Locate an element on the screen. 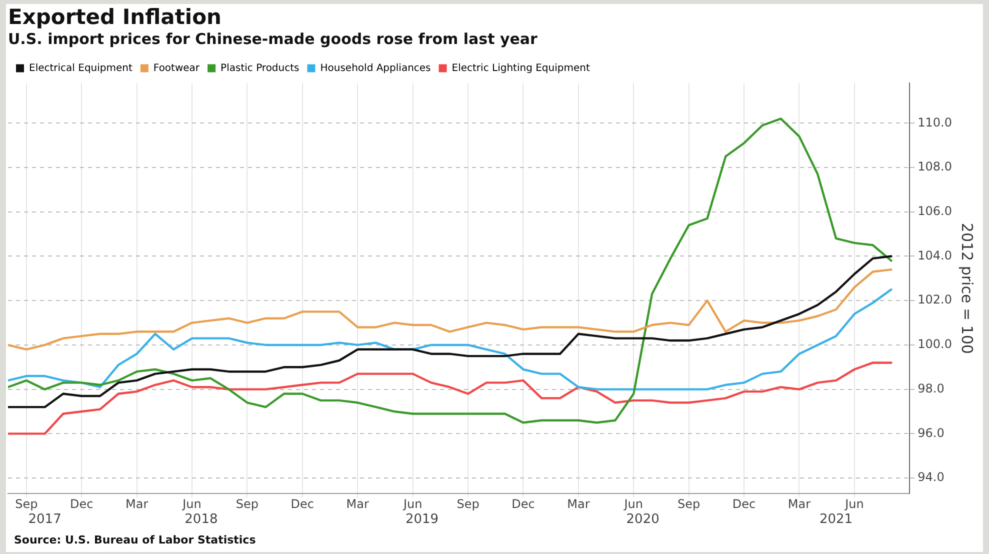 This screenshot has height=554, width=989. chart-title: Exported Inflation is located at coordinates (115, 17).